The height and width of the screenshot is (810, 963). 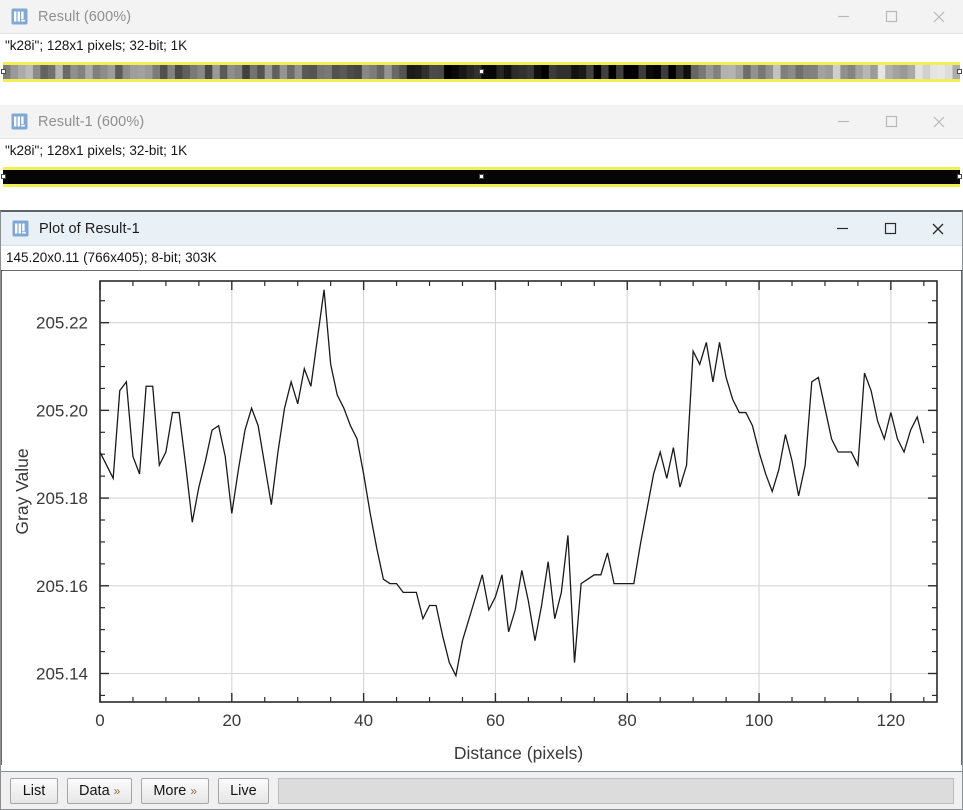 I want to click on x-tick-label: 80, so click(x=627, y=720).